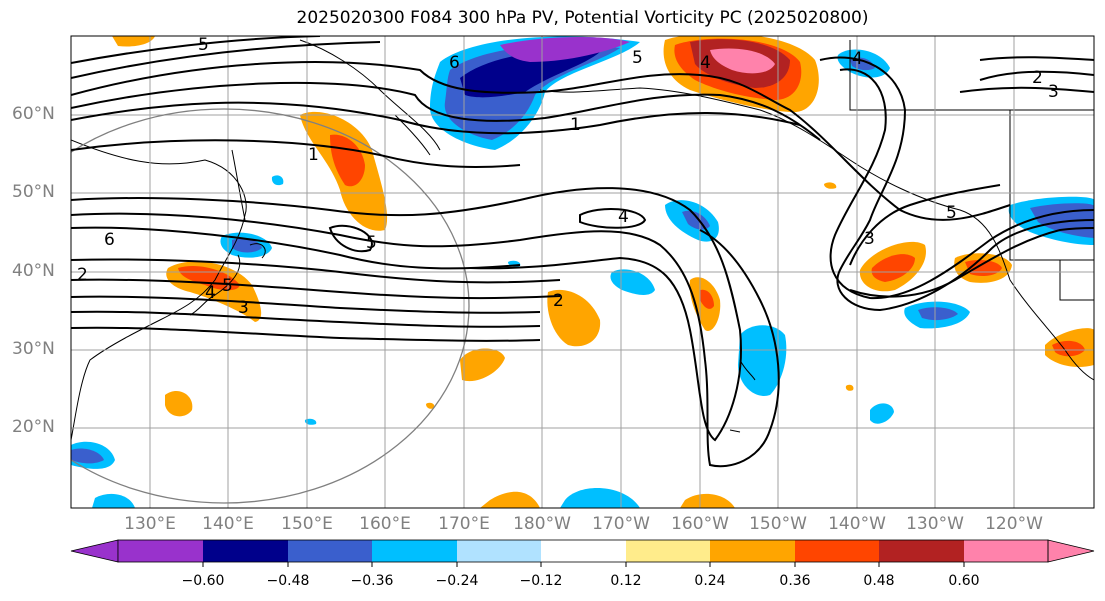  Describe the element at coordinates (307, 524) in the screenshot. I see `lon-label: 150°E` at that location.